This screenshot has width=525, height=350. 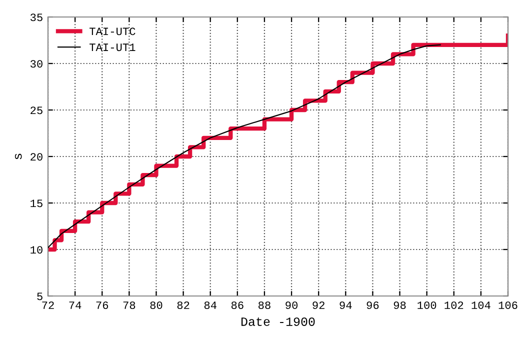 I want to click on x-tick-label: 92, so click(x=318, y=305).